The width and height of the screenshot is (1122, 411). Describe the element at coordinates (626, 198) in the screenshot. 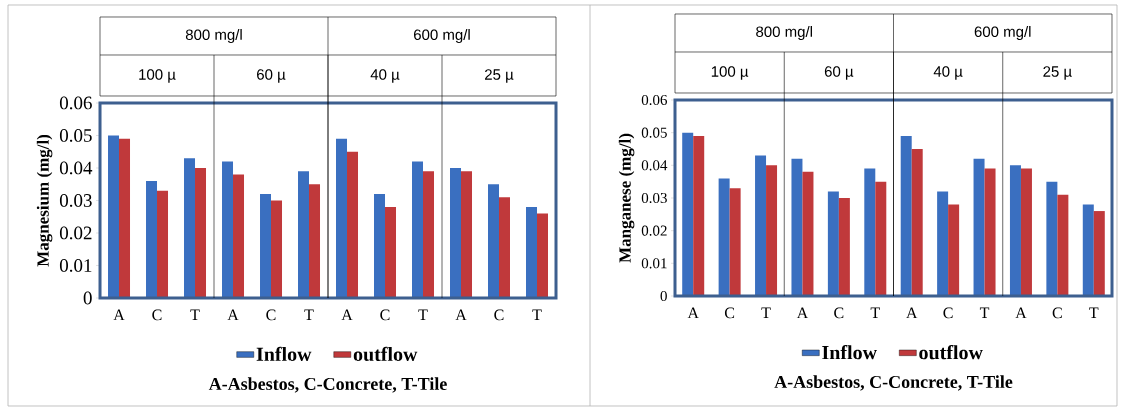

I see `y-axis-title: Manganese (mg/l)` at that location.